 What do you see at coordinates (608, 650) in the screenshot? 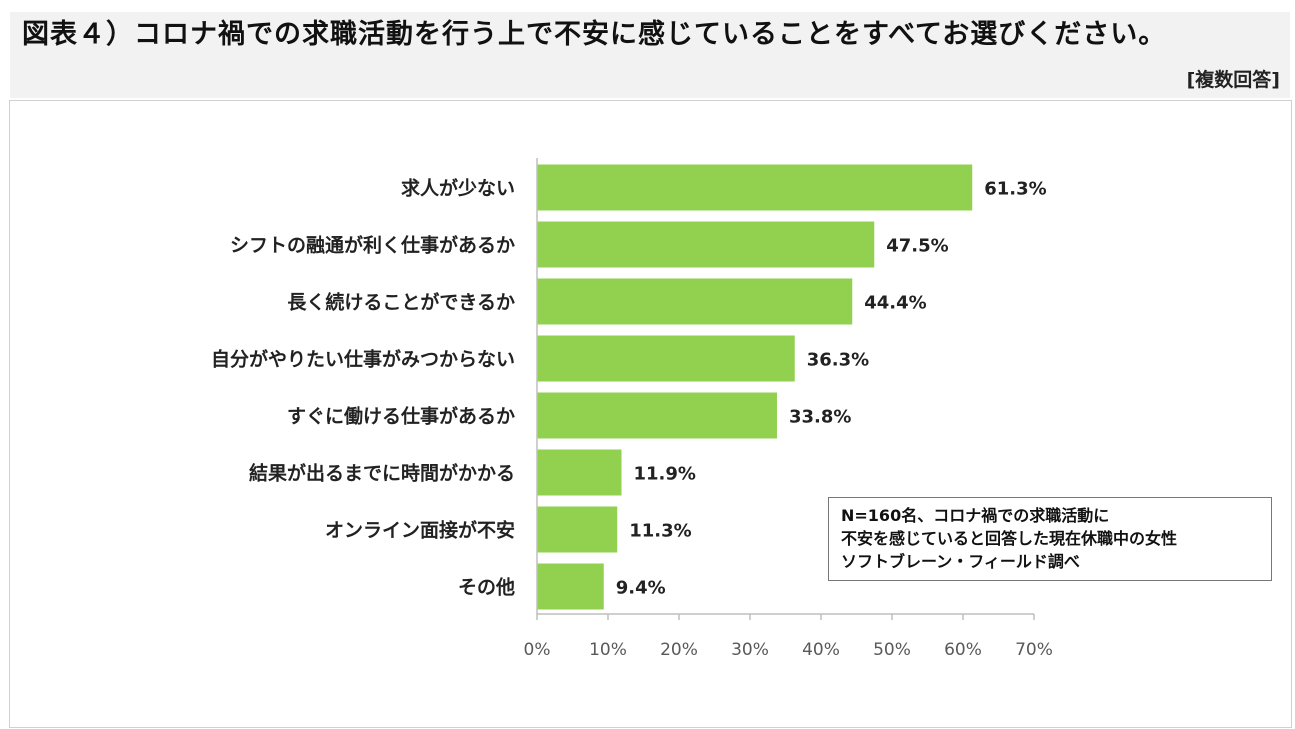
I see `x-tick-label: 10%` at bounding box center [608, 650].